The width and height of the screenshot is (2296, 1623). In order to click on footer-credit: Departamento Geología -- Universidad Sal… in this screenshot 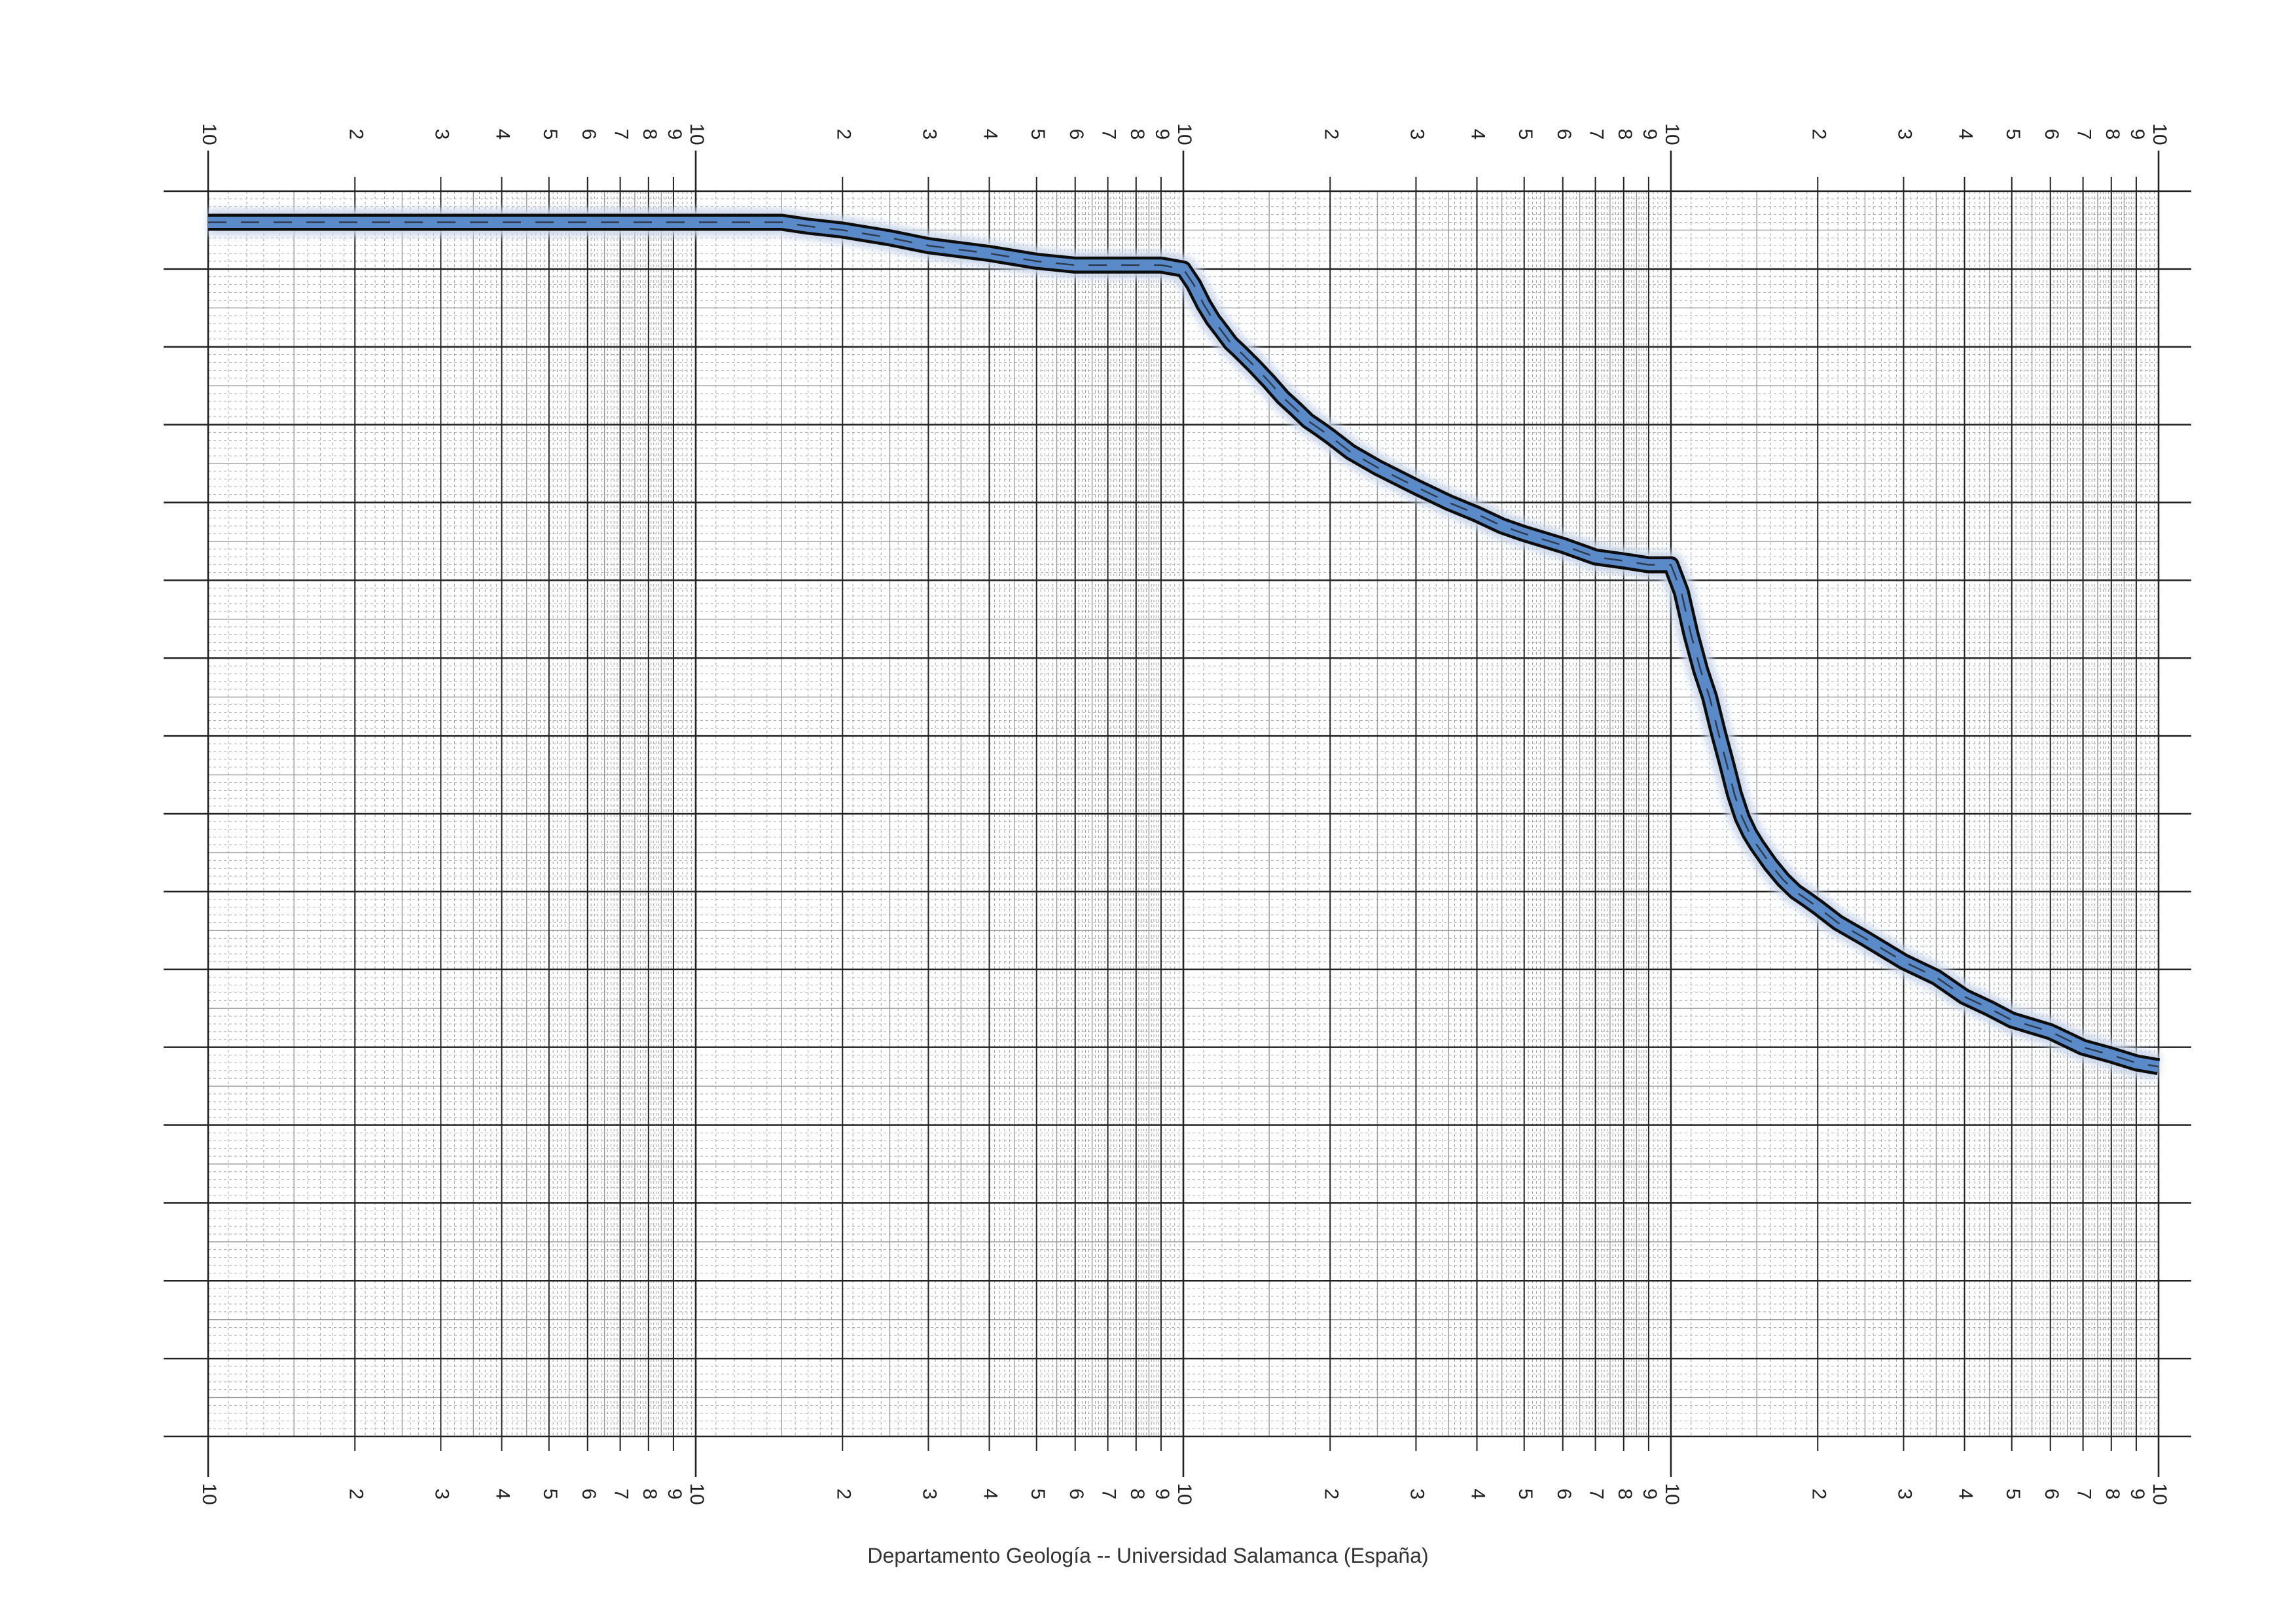, I will do `click(1148, 1555)`.